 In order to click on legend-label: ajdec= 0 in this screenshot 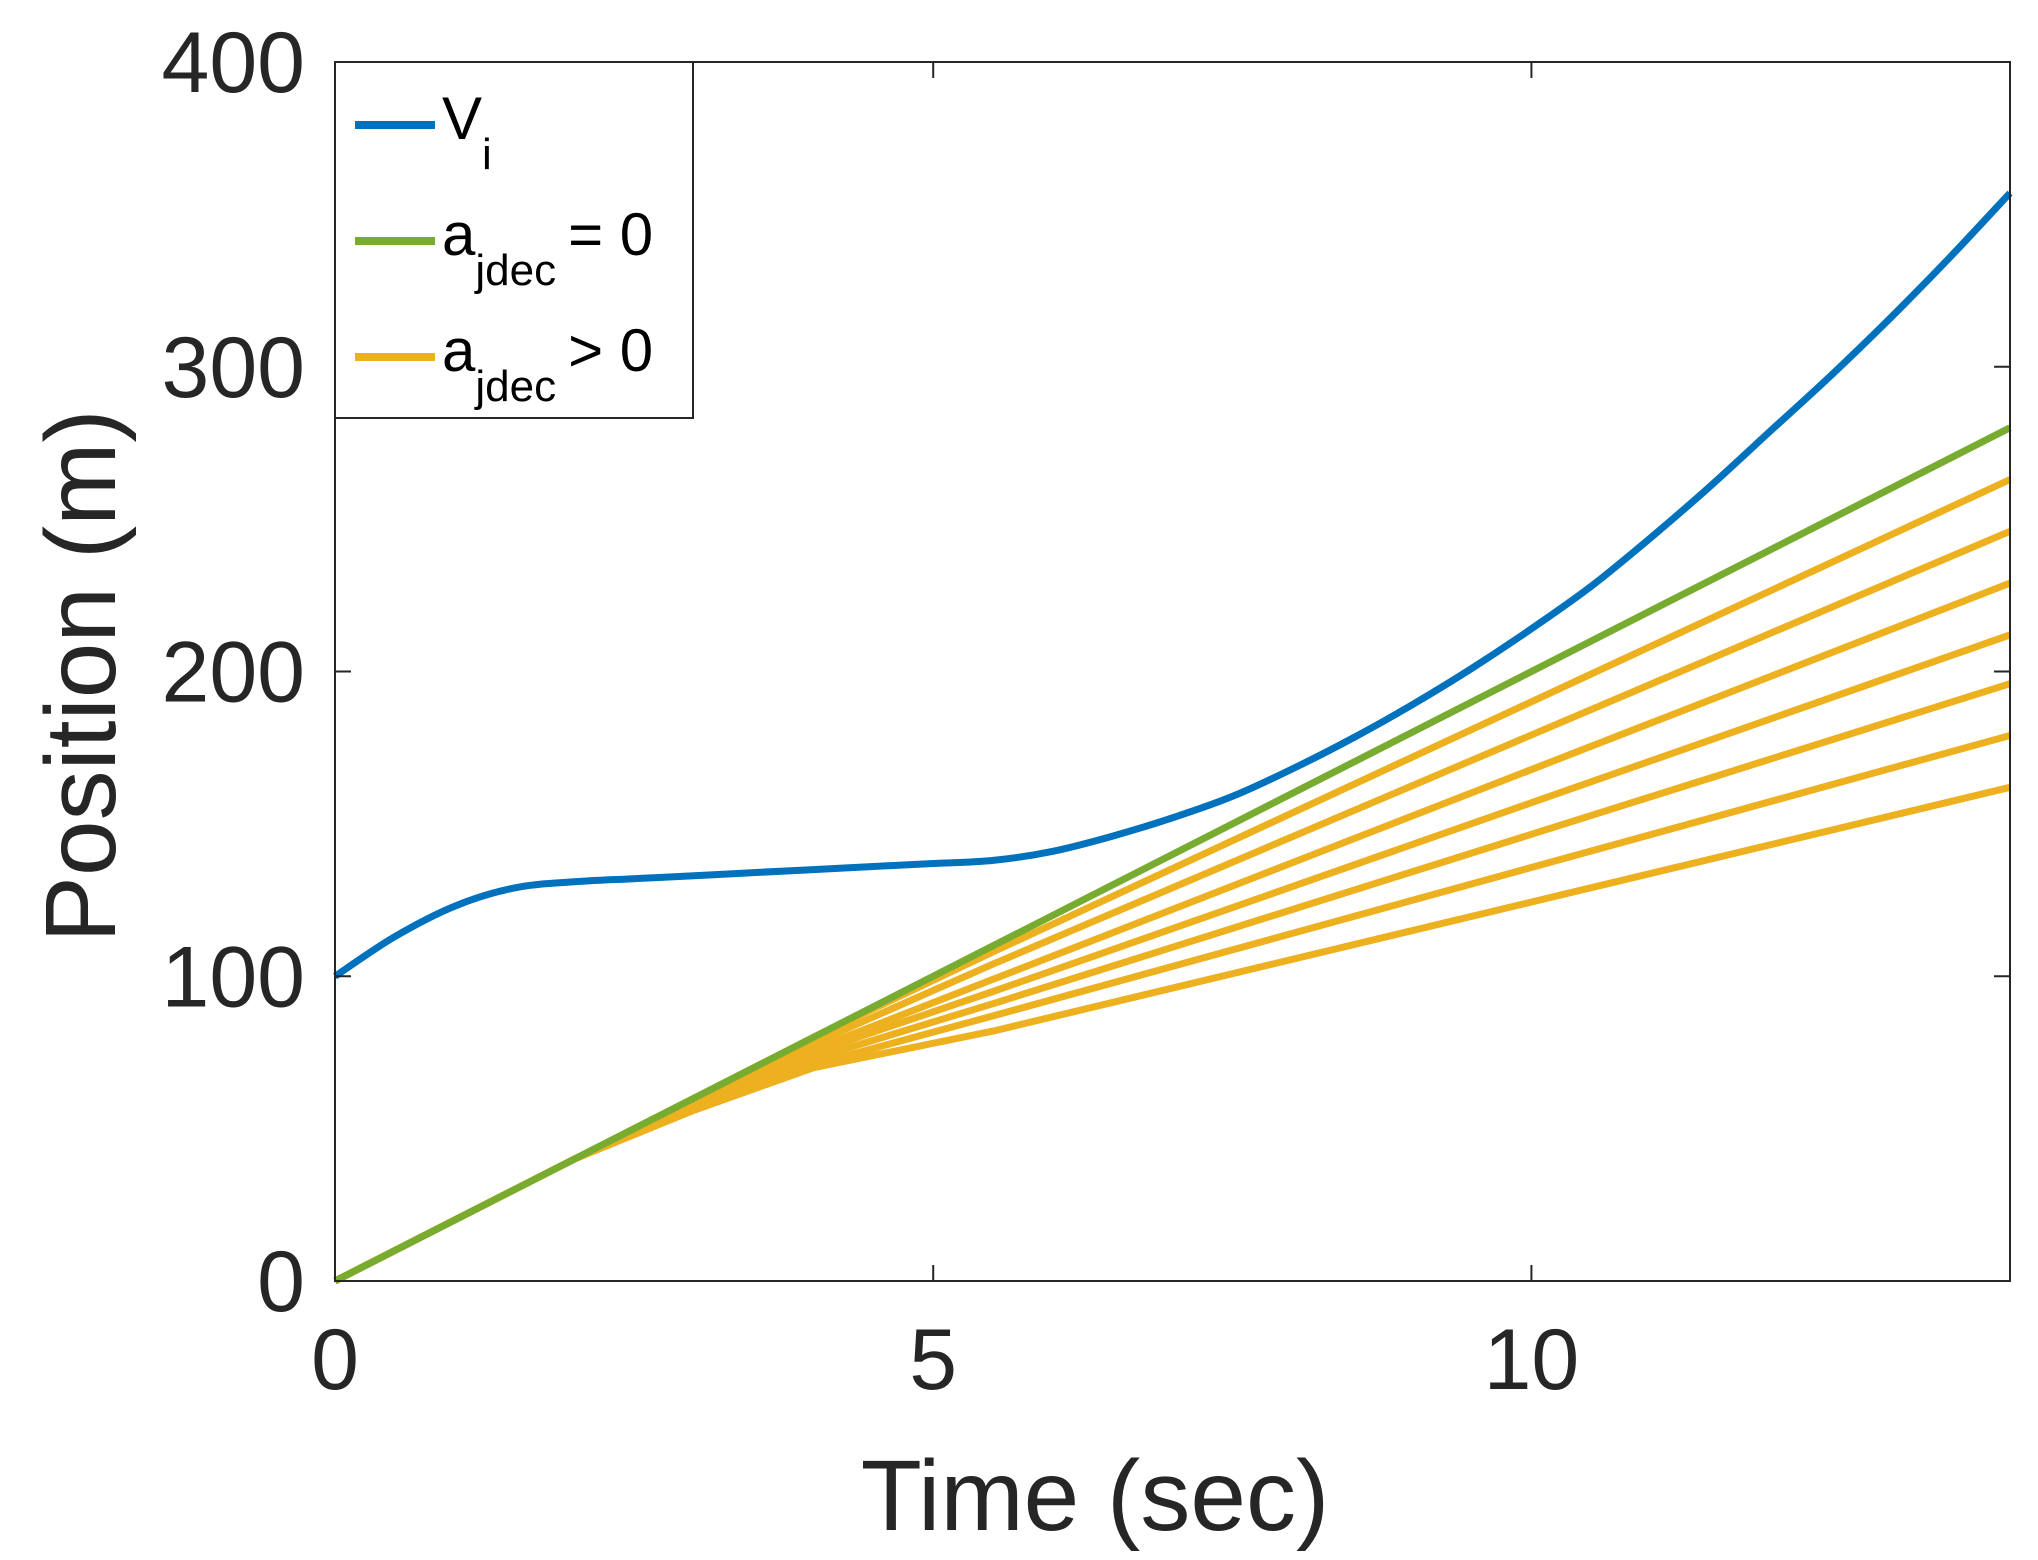, I will do `click(547, 248)`.